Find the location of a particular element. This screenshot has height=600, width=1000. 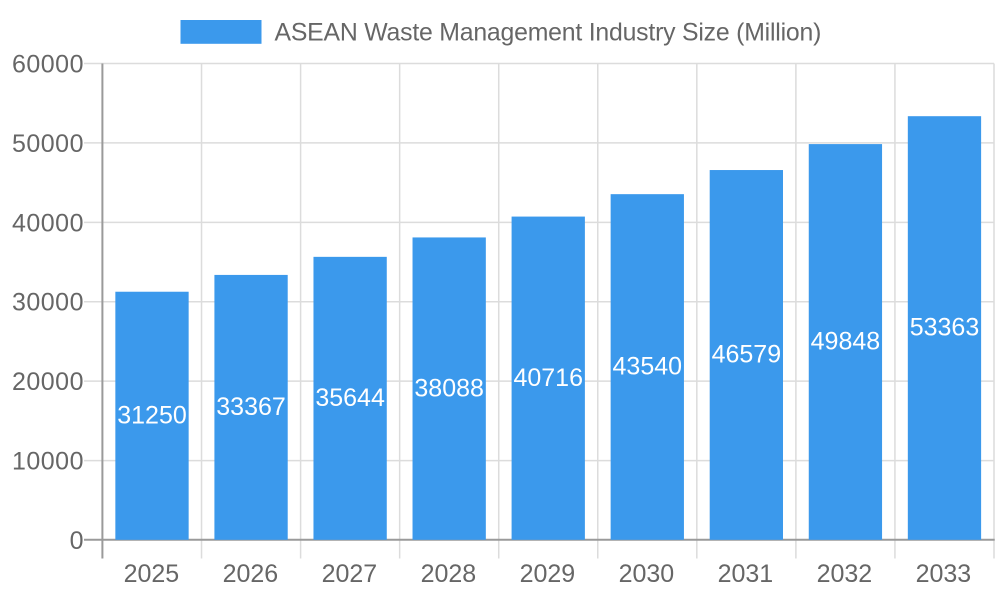

svg-text: 40716 is located at coordinates (548, 378).